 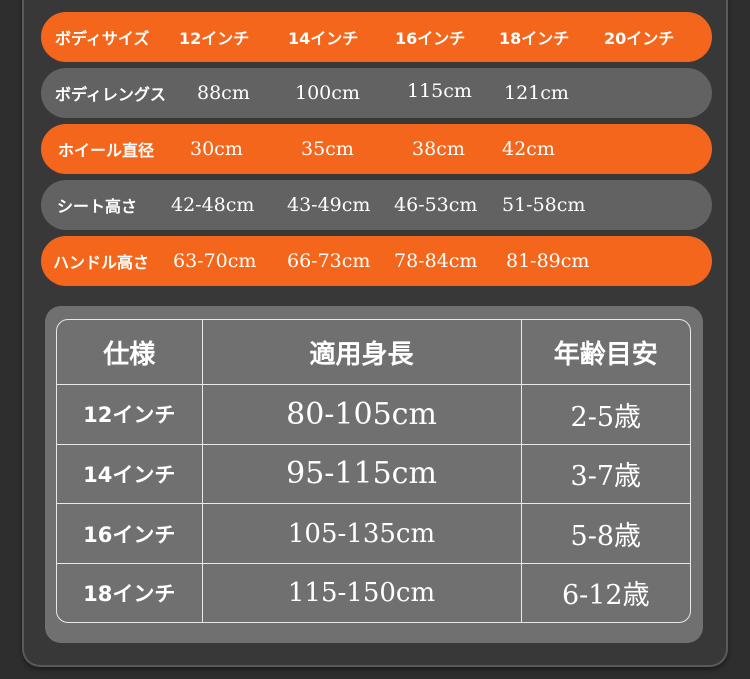 I want to click on table-row: 18インチ 115-150cm 6-12歳, so click(x=373, y=592).